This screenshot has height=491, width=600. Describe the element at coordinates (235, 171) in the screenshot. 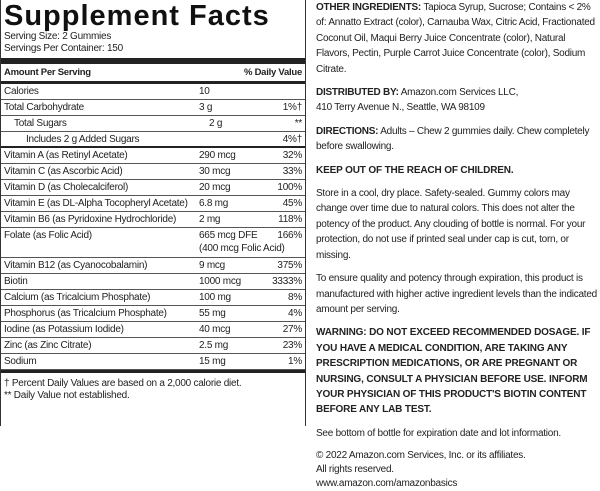

I see `amount: 30 mcg` at that location.